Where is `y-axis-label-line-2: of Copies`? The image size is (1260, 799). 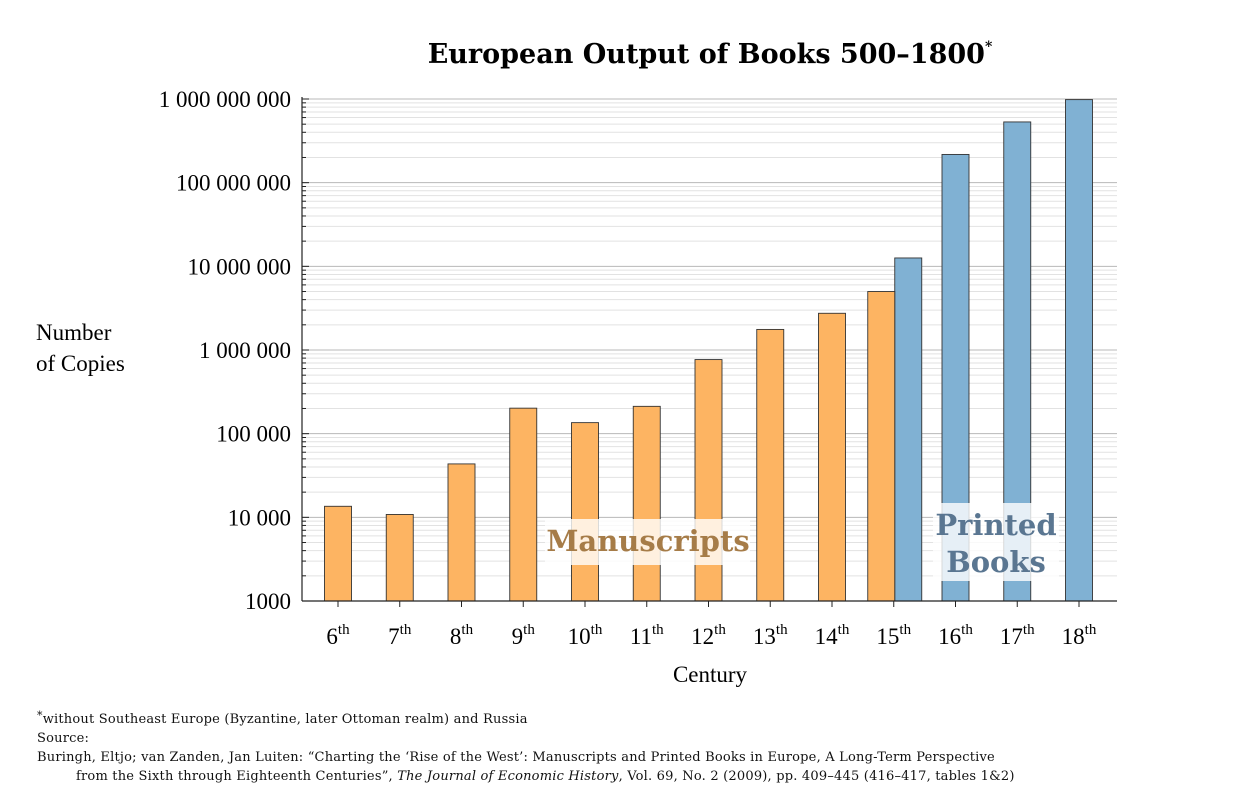
y-axis-label-line-2: of Copies is located at coordinates (80, 363).